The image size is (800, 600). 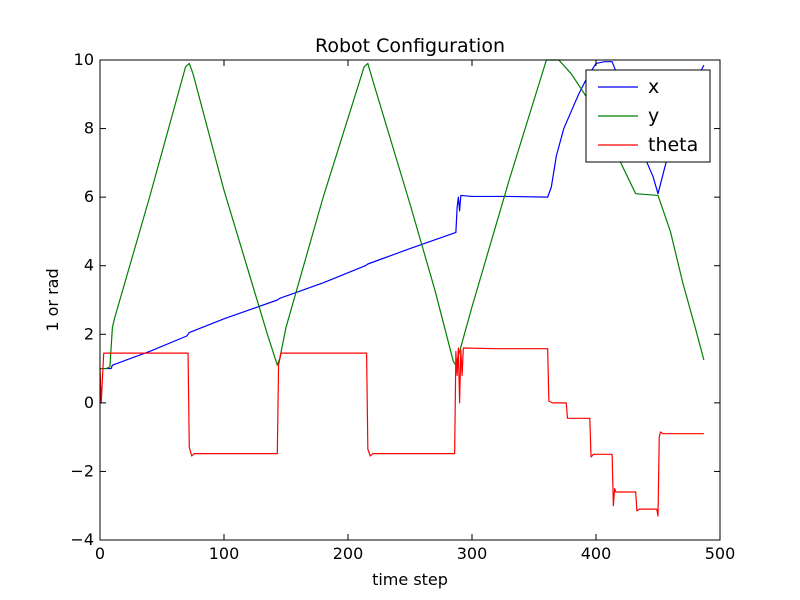 I want to click on y-tick-label: 8, so click(x=89, y=128).